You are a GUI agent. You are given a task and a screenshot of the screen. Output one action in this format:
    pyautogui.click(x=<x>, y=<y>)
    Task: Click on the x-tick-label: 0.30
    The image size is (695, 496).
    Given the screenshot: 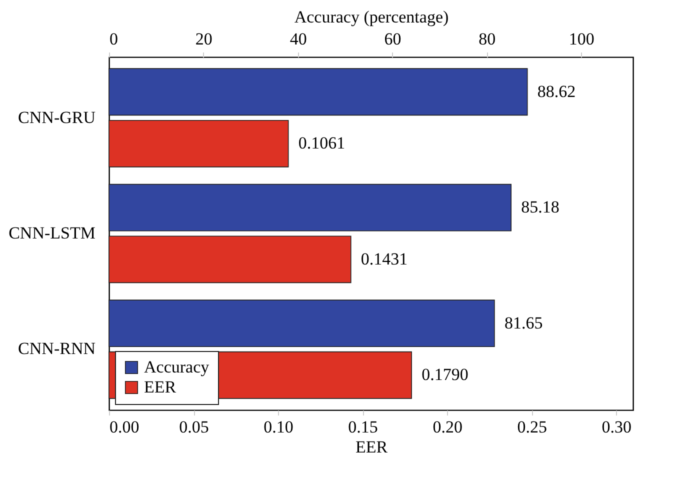 What is the action you would take?
    pyautogui.click(x=617, y=427)
    